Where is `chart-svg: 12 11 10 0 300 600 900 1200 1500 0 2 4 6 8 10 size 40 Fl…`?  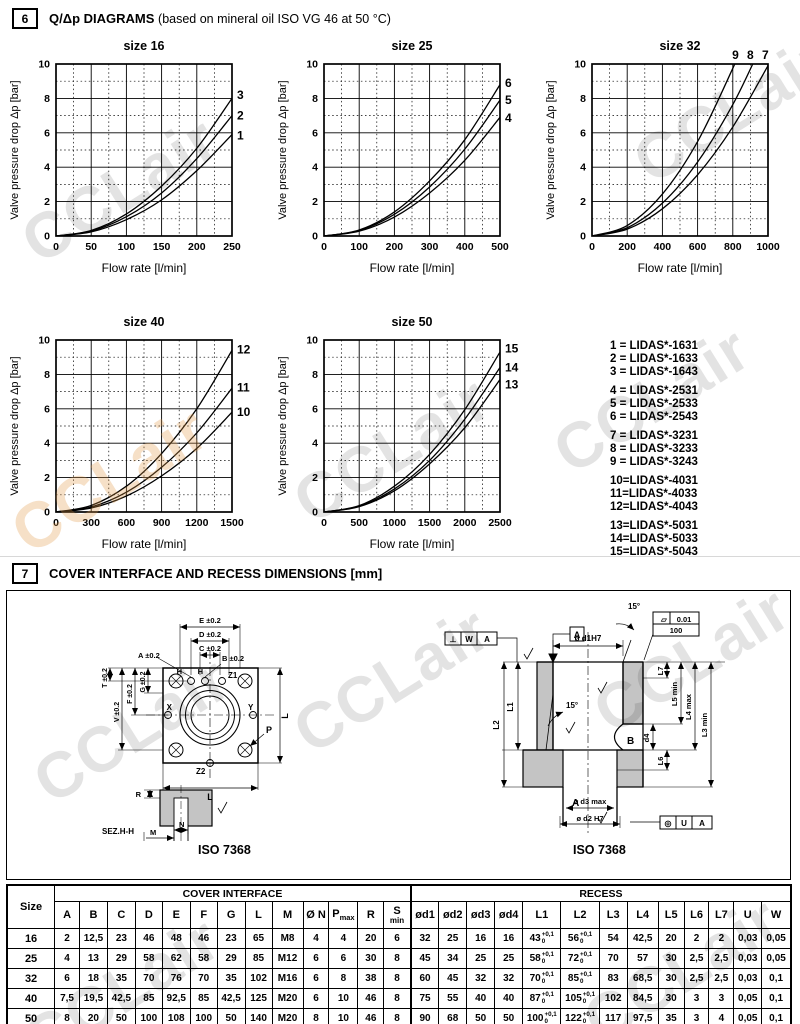
chart-svg: 12 11 10 0 300 600 900 1200 1500 0 2 4 6 8 10 size 40 Fl… is located at coordinates (130, 433).